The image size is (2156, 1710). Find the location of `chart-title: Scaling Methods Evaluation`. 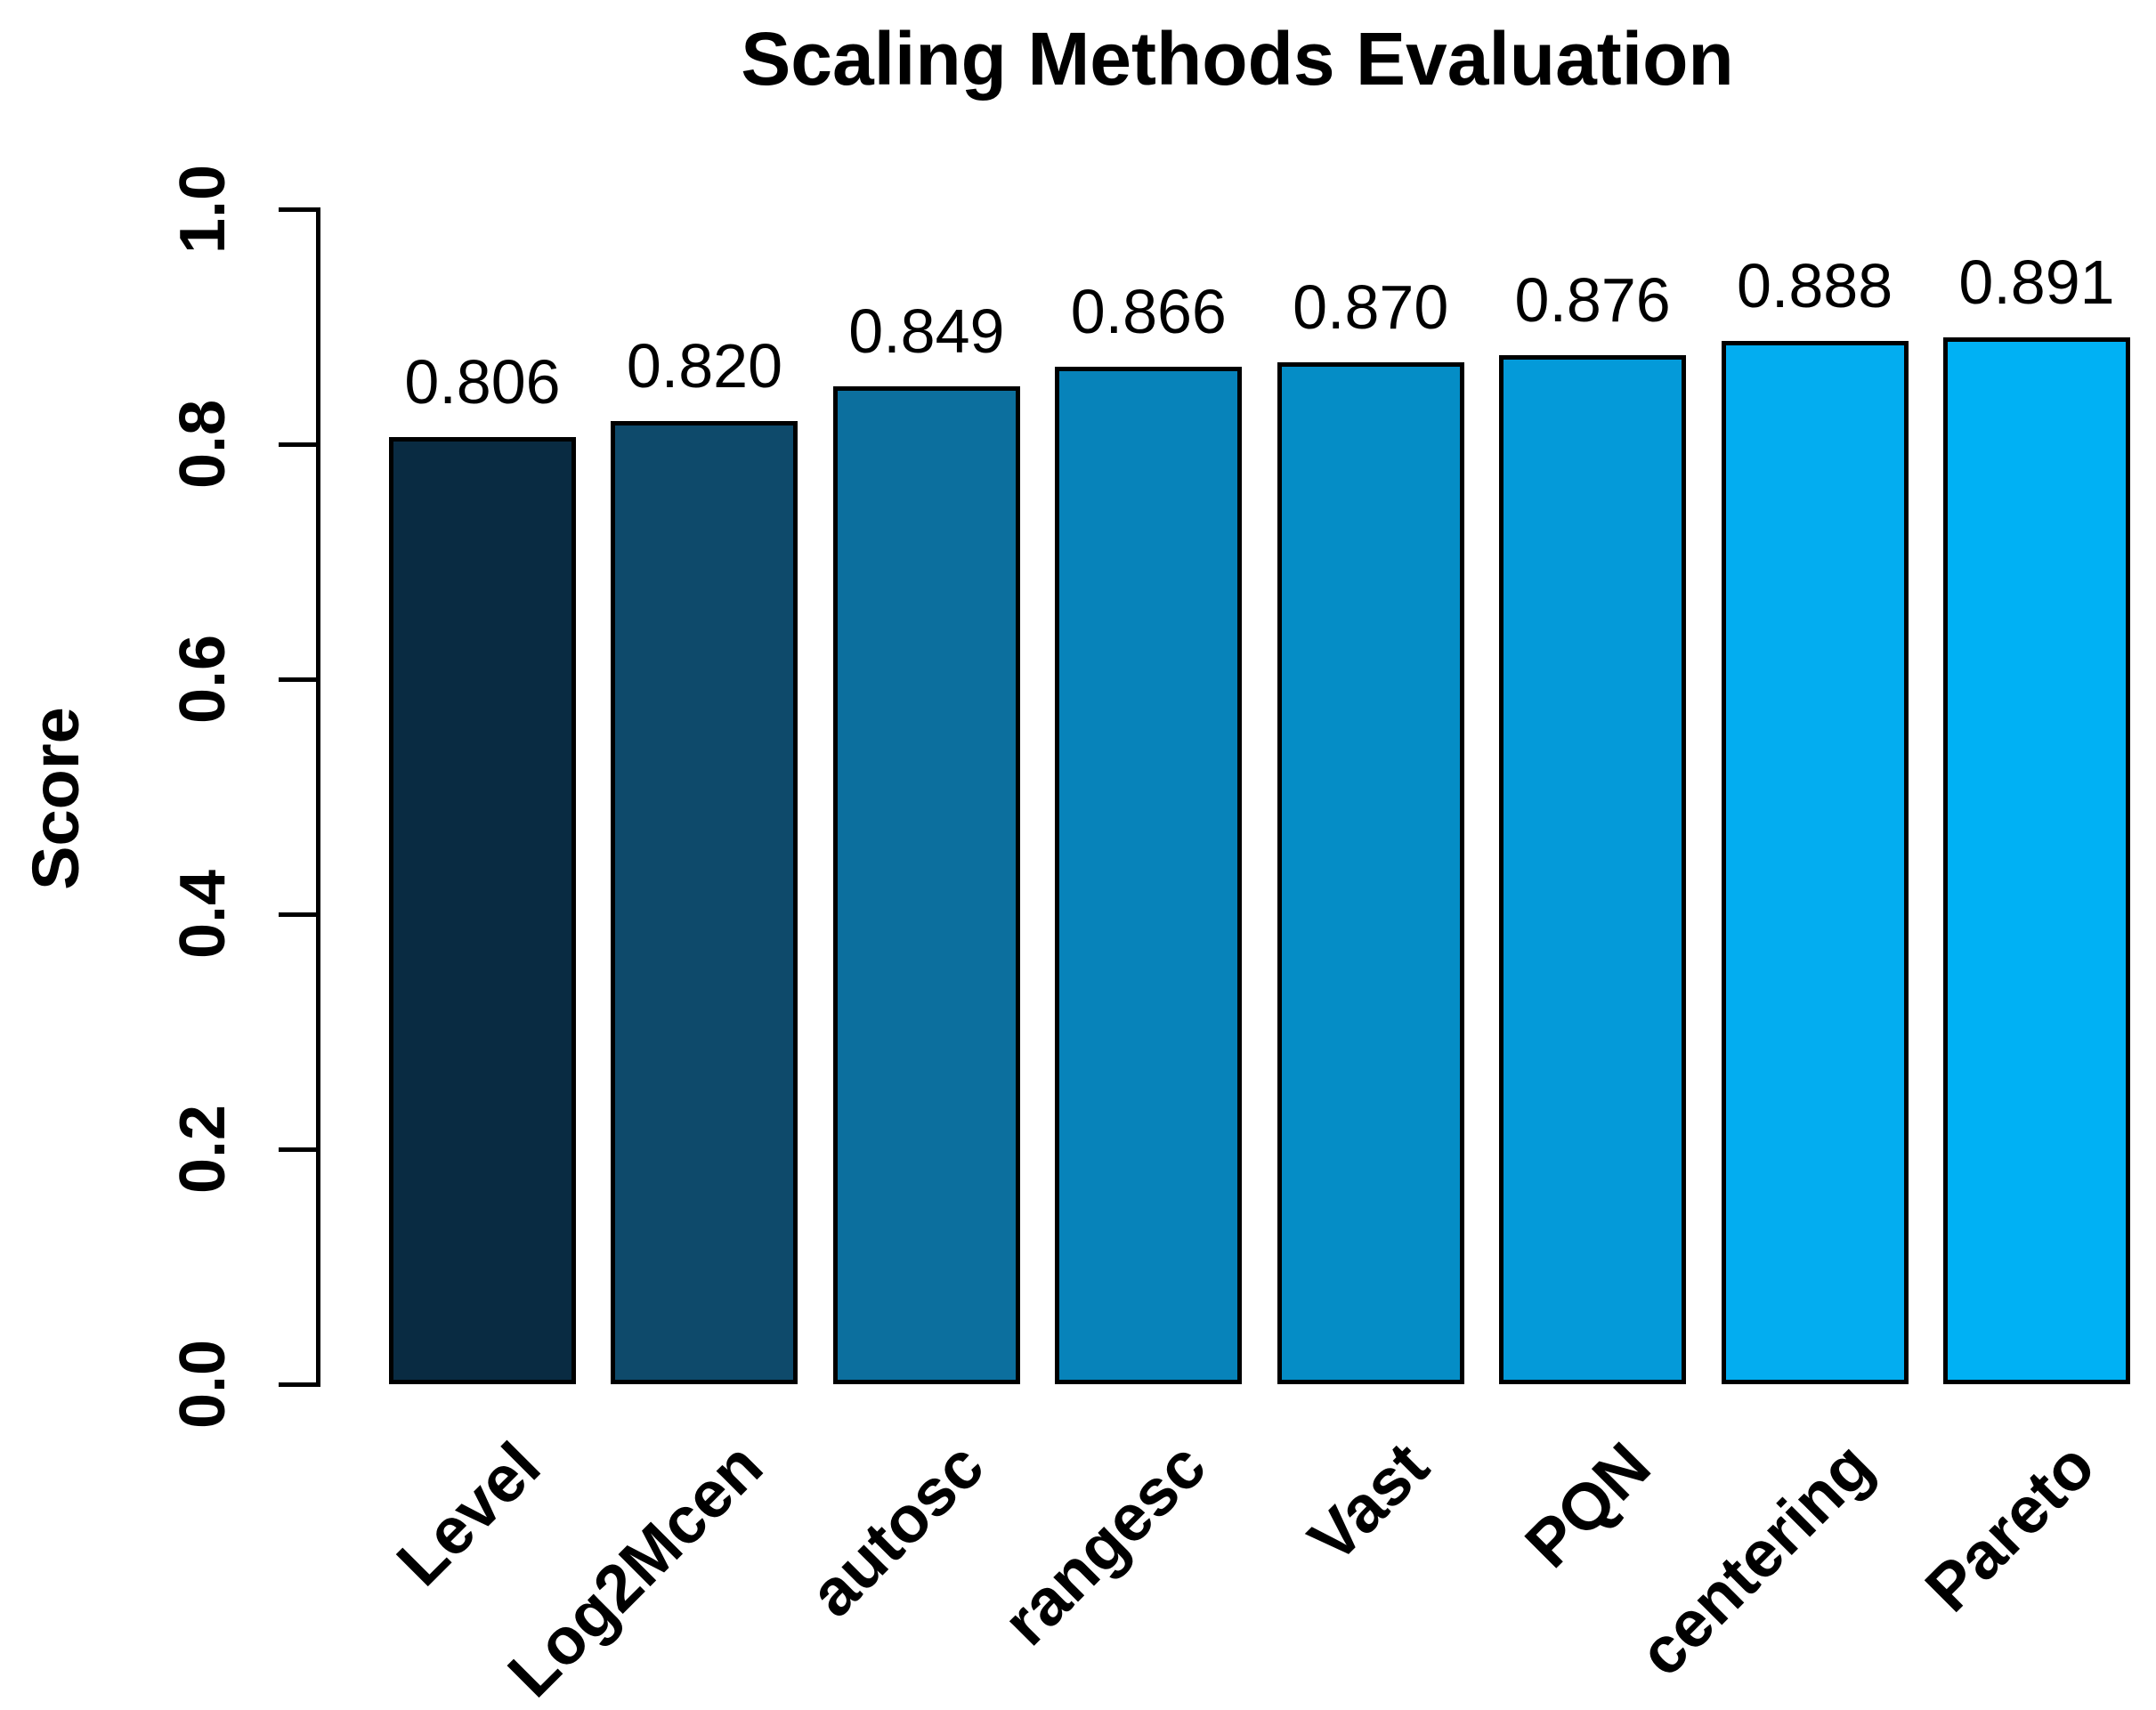

chart-title: Scaling Methods Evaluation is located at coordinates (1237, 59).